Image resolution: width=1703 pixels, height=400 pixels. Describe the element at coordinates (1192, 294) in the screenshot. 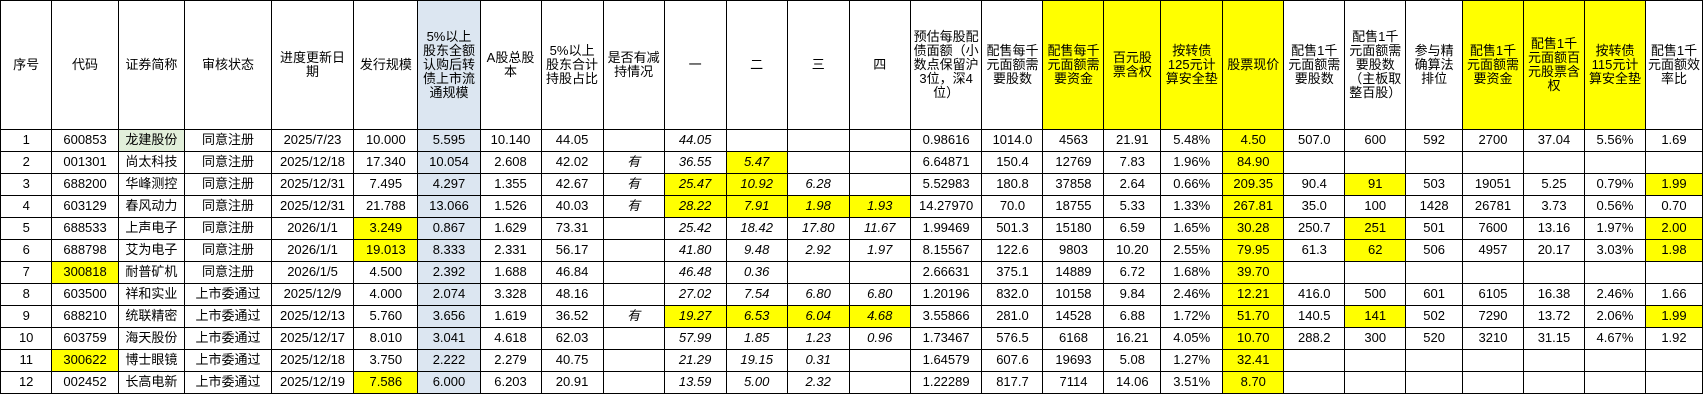

I see `cell-safe_125: 2.46%` at that location.